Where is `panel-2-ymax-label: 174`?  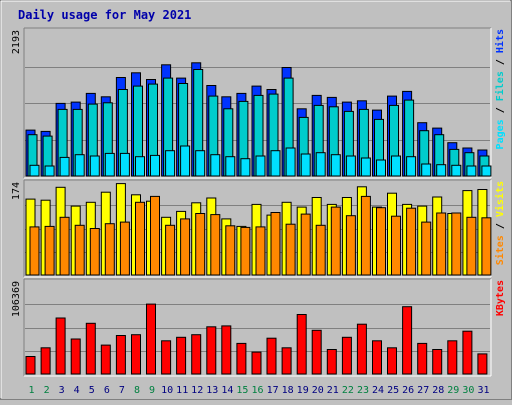
panel-2-ymax-label: 174 is located at coordinates (16, 191).